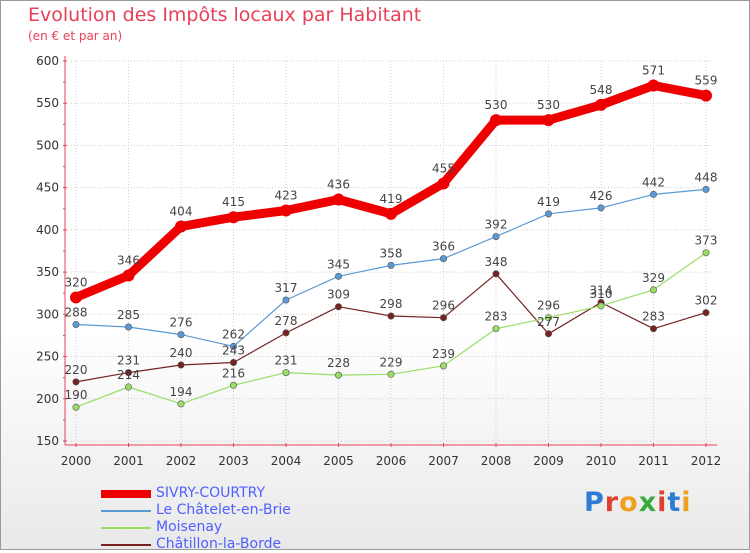 This screenshot has height=553, width=750. What do you see at coordinates (338, 184) in the screenshot?
I see `data-label: 436` at bounding box center [338, 184].